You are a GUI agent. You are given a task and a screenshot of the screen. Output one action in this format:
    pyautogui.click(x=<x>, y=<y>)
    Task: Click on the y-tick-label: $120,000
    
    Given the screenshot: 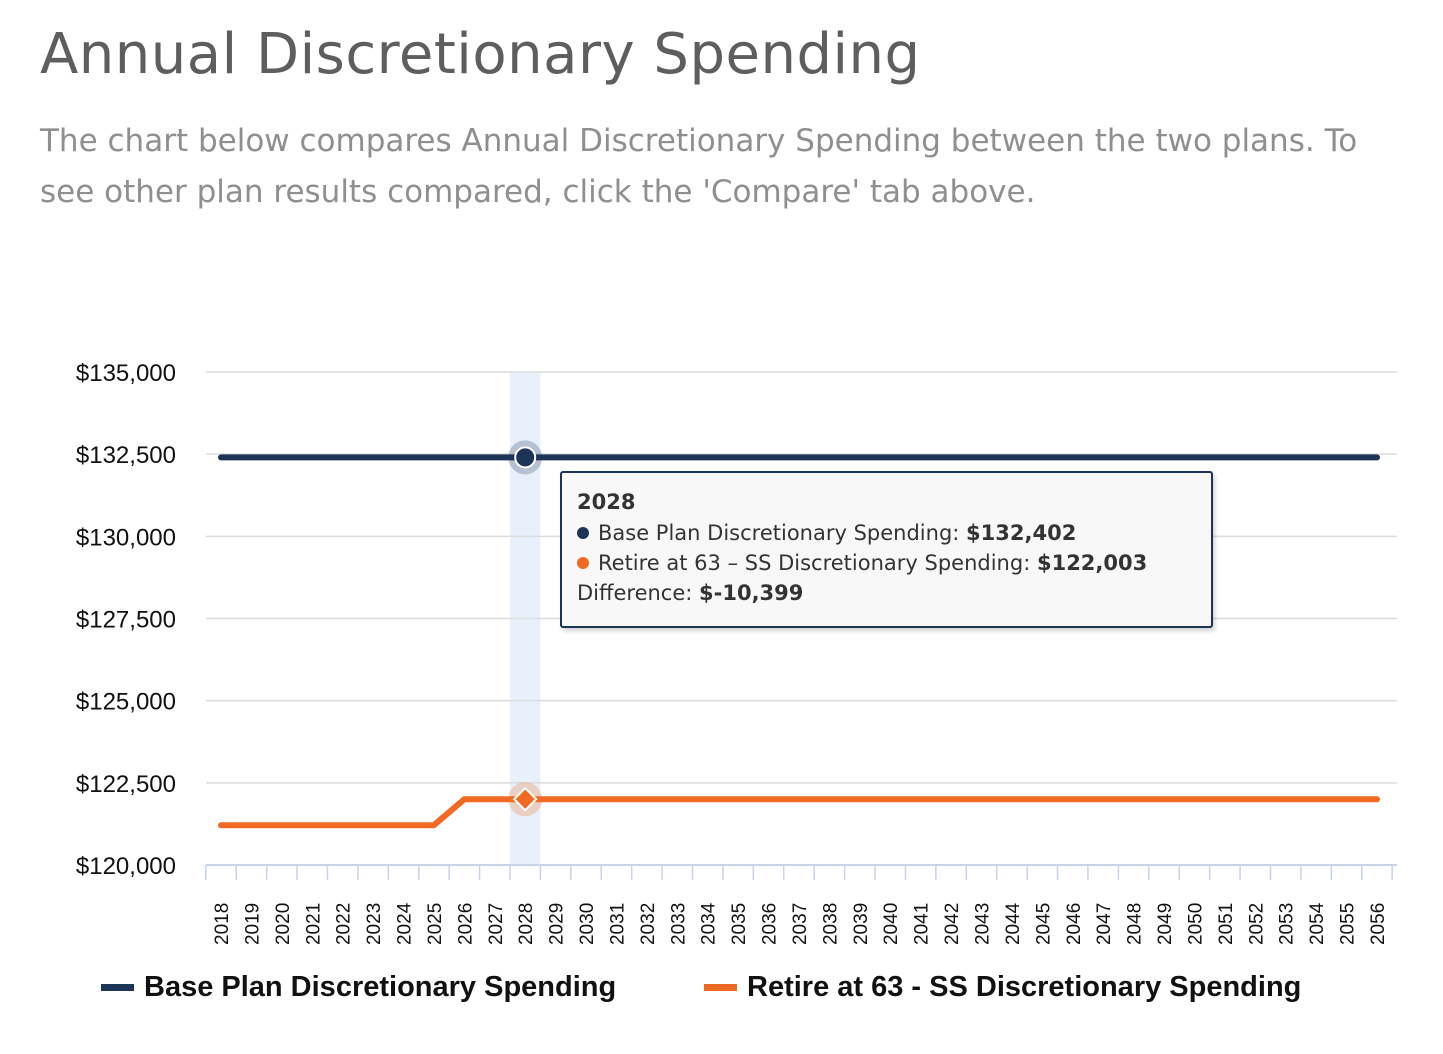 What is the action you would take?
    pyautogui.click(x=126, y=866)
    